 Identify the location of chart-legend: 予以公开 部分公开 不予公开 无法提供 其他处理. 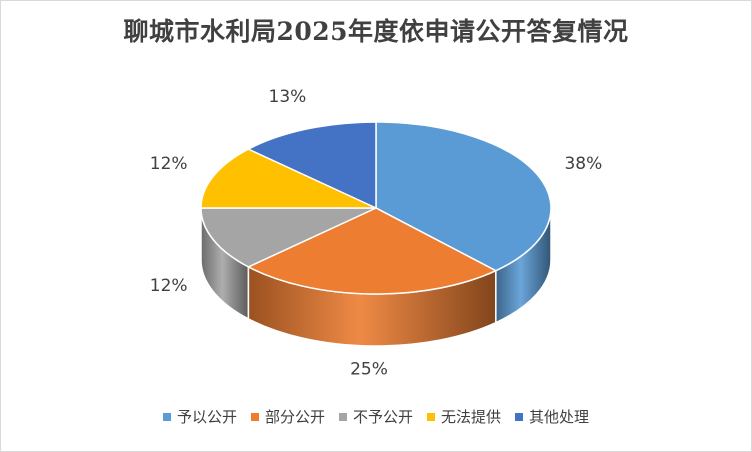
(376, 416).